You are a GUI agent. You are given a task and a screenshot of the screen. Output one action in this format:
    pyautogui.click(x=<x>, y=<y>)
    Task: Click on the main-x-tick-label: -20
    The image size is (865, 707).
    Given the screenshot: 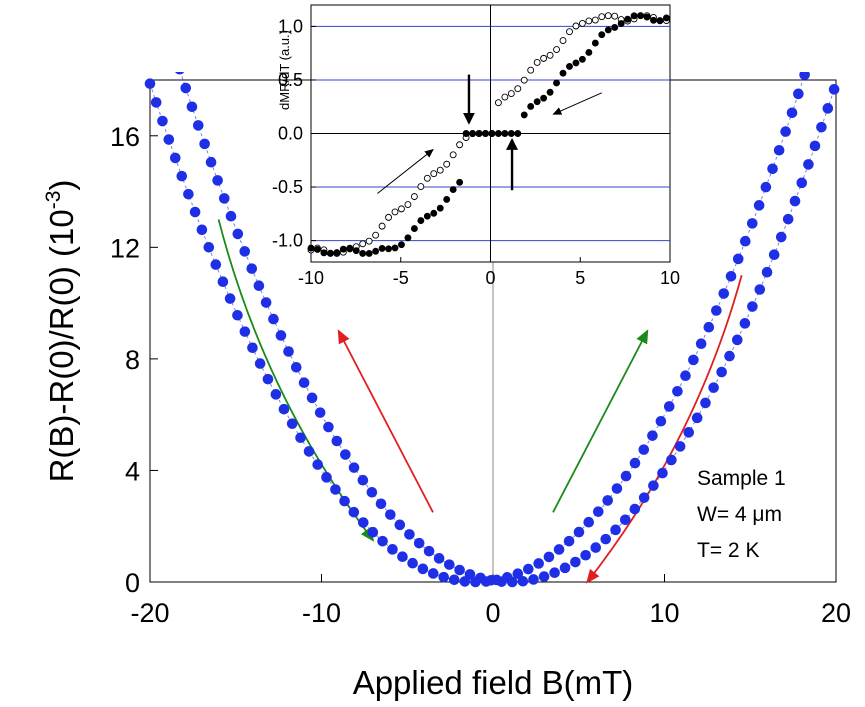 What is the action you would take?
    pyautogui.click(x=149, y=613)
    